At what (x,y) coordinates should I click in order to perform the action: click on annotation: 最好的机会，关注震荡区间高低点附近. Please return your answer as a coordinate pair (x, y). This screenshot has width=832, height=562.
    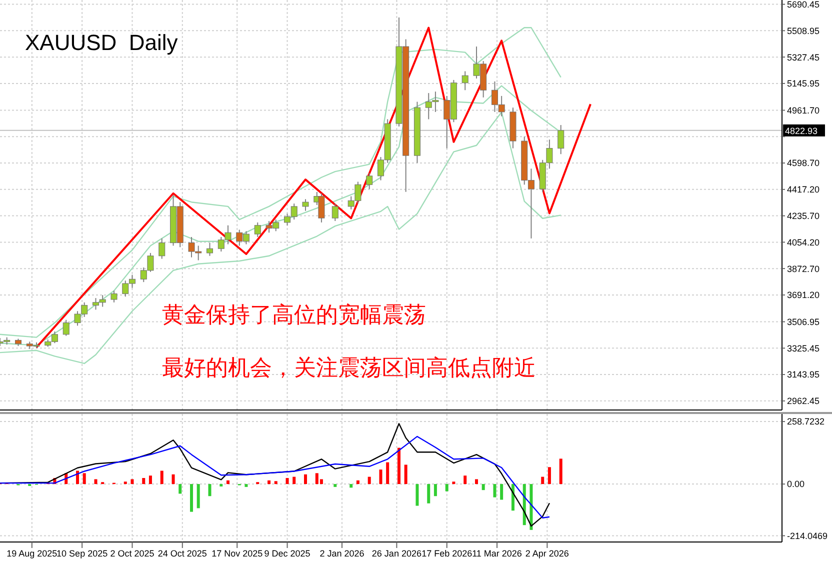
    Looking at the image, I should click on (349, 369).